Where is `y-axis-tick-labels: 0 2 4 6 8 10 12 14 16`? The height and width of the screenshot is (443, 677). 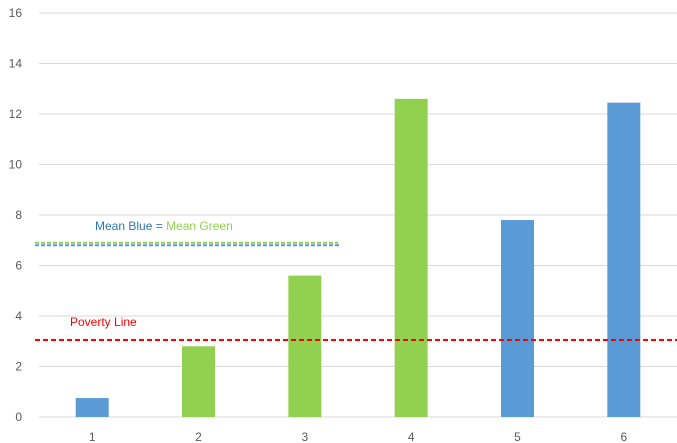
y-axis-tick-labels: 0 2 4 6 8 10 12 14 16 is located at coordinates (16, 215).